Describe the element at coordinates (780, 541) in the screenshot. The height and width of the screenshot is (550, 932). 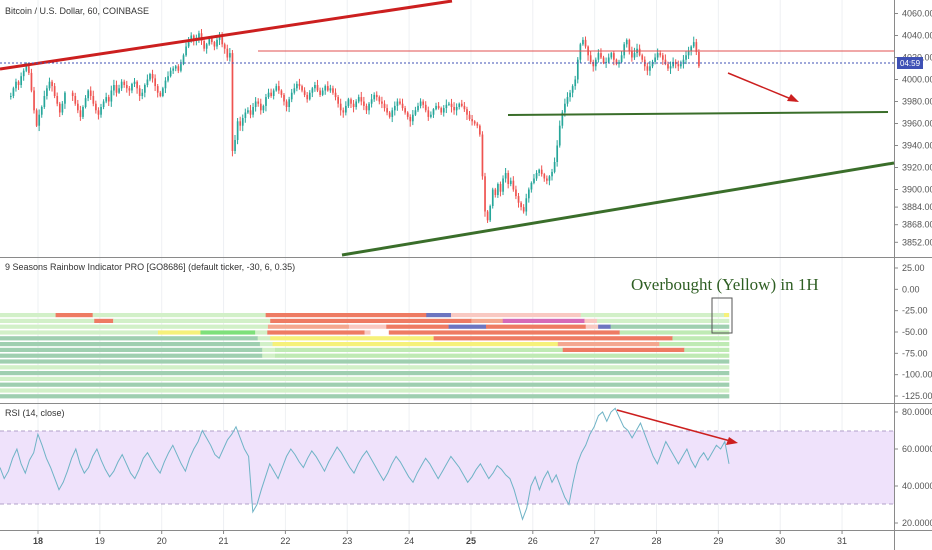
I see `time-tick-label: 30` at that location.